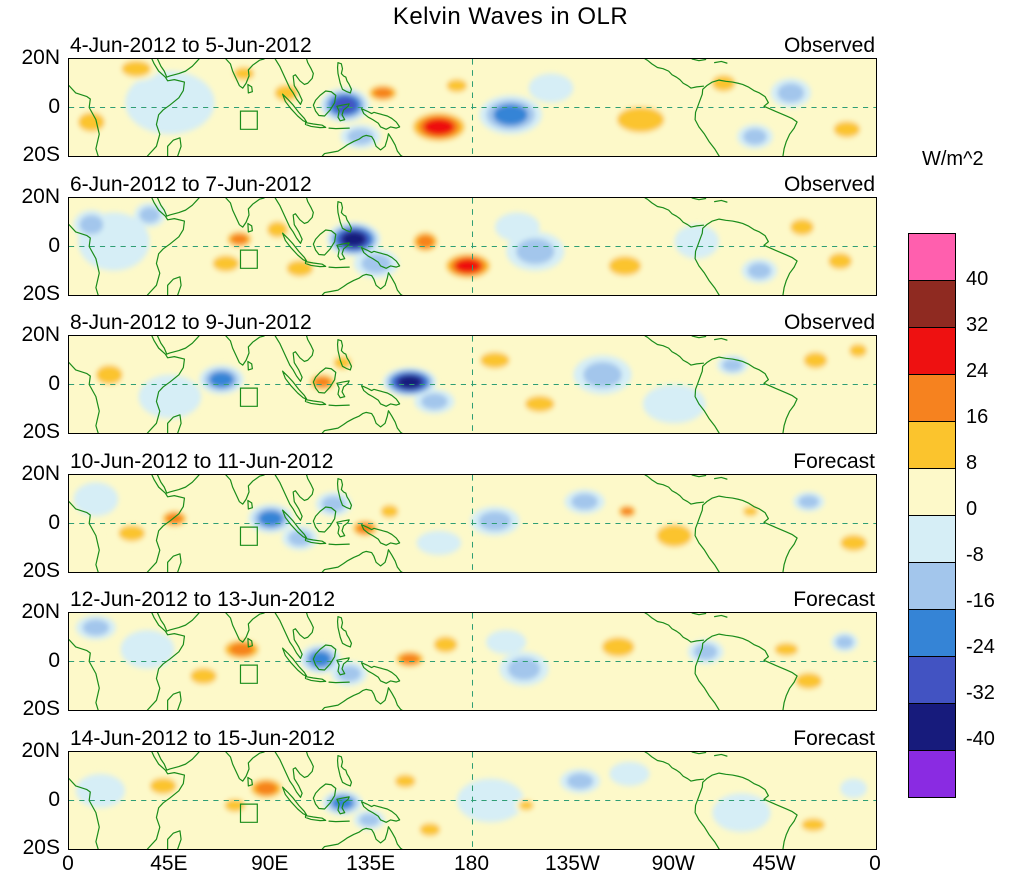 The width and height of the screenshot is (1021, 887). Describe the element at coordinates (834, 599) in the screenshot. I see `panel-source-label: Forecast` at that location.